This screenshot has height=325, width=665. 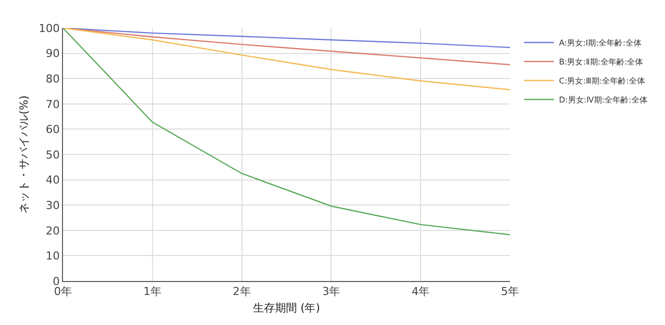 I want to click on x-tick-label: 5年, so click(x=510, y=291).